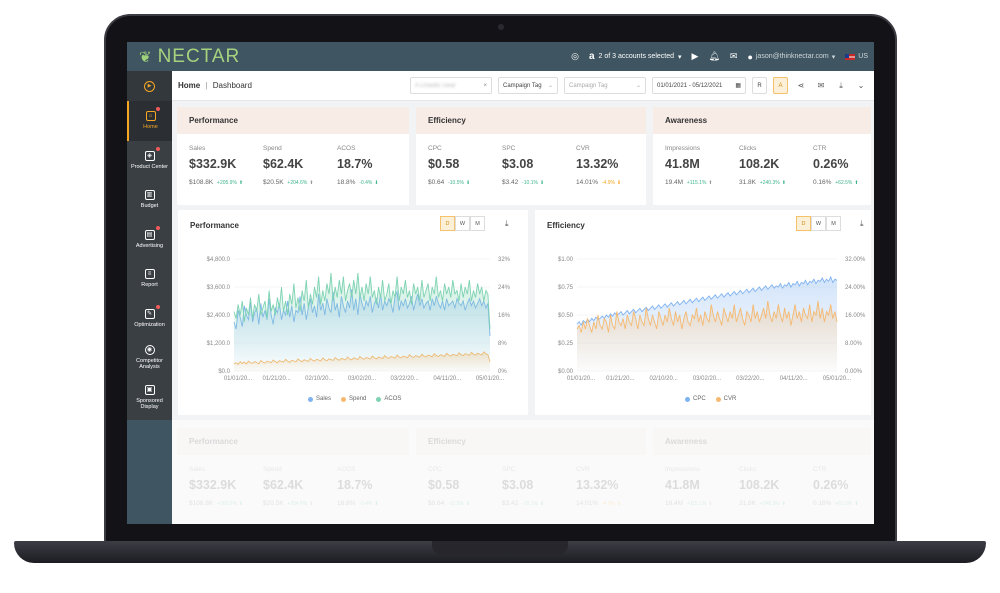  What do you see at coordinates (149, 364) in the screenshot?
I see `sidebar-item-label: Competitor Analysis` at bounding box center [149, 364].